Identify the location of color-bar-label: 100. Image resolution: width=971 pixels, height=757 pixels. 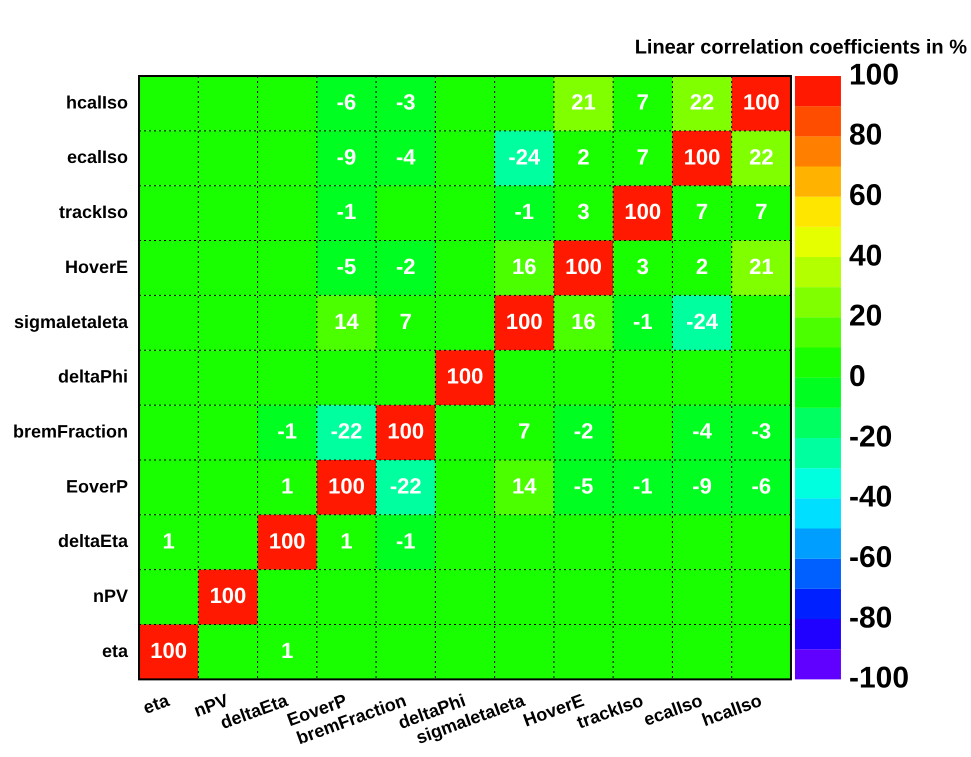
(874, 75).